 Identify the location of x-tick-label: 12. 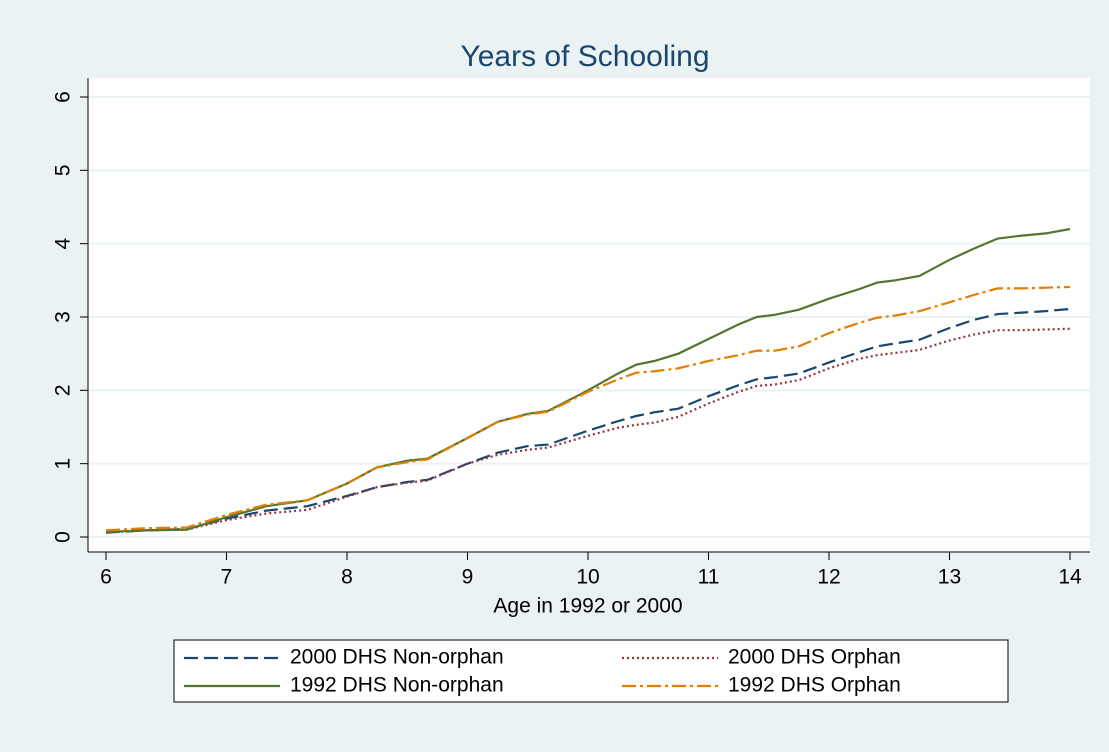
(828, 577).